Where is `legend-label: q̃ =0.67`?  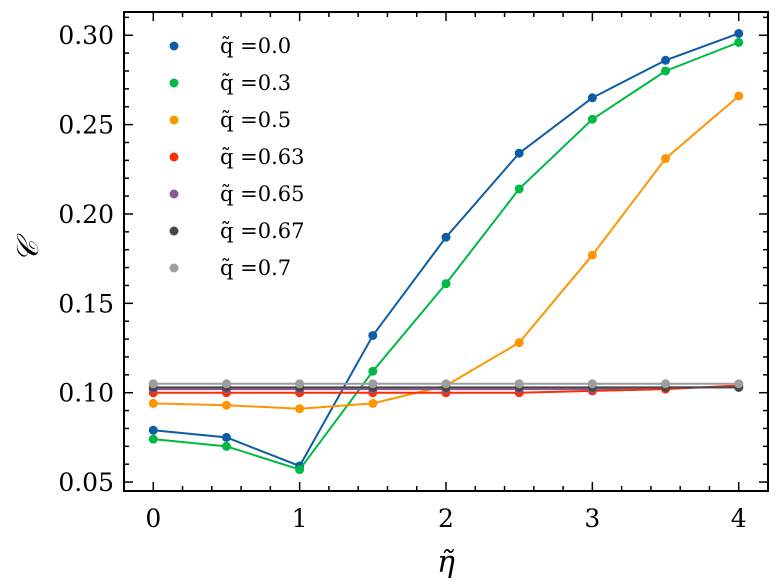
legend-label: q̃ =0.67 is located at coordinates (262, 231).